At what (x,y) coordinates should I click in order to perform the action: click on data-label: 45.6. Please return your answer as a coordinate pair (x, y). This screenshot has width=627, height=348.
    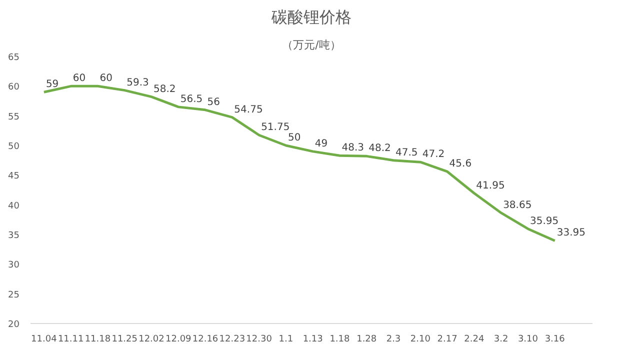
    Looking at the image, I should click on (460, 164).